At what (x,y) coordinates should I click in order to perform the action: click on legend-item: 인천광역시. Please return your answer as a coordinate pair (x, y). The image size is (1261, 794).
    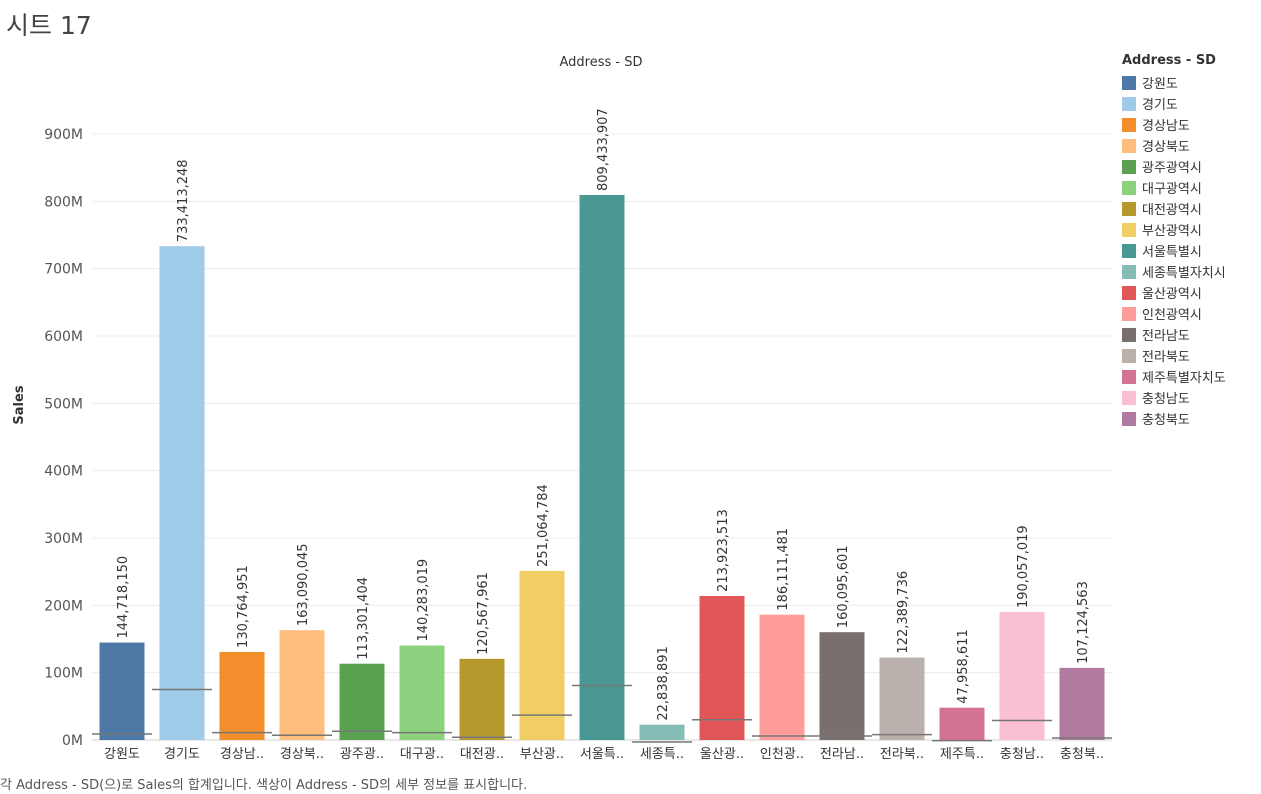
    Looking at the image, I should click on (1191, 313).